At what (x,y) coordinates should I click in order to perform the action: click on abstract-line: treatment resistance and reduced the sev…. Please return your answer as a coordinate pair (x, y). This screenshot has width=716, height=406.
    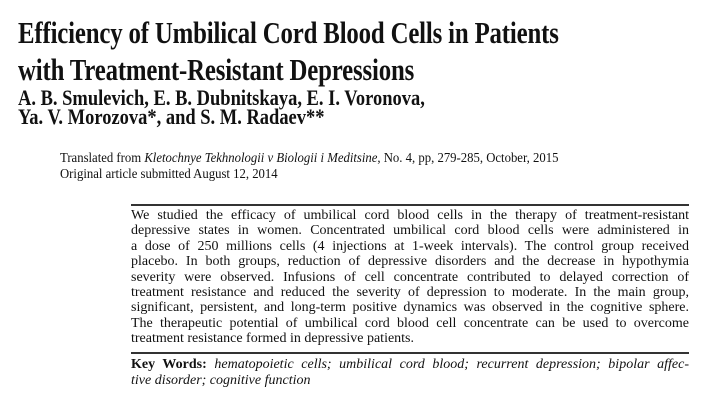
    Looking at the image, I should click on (410, 293).